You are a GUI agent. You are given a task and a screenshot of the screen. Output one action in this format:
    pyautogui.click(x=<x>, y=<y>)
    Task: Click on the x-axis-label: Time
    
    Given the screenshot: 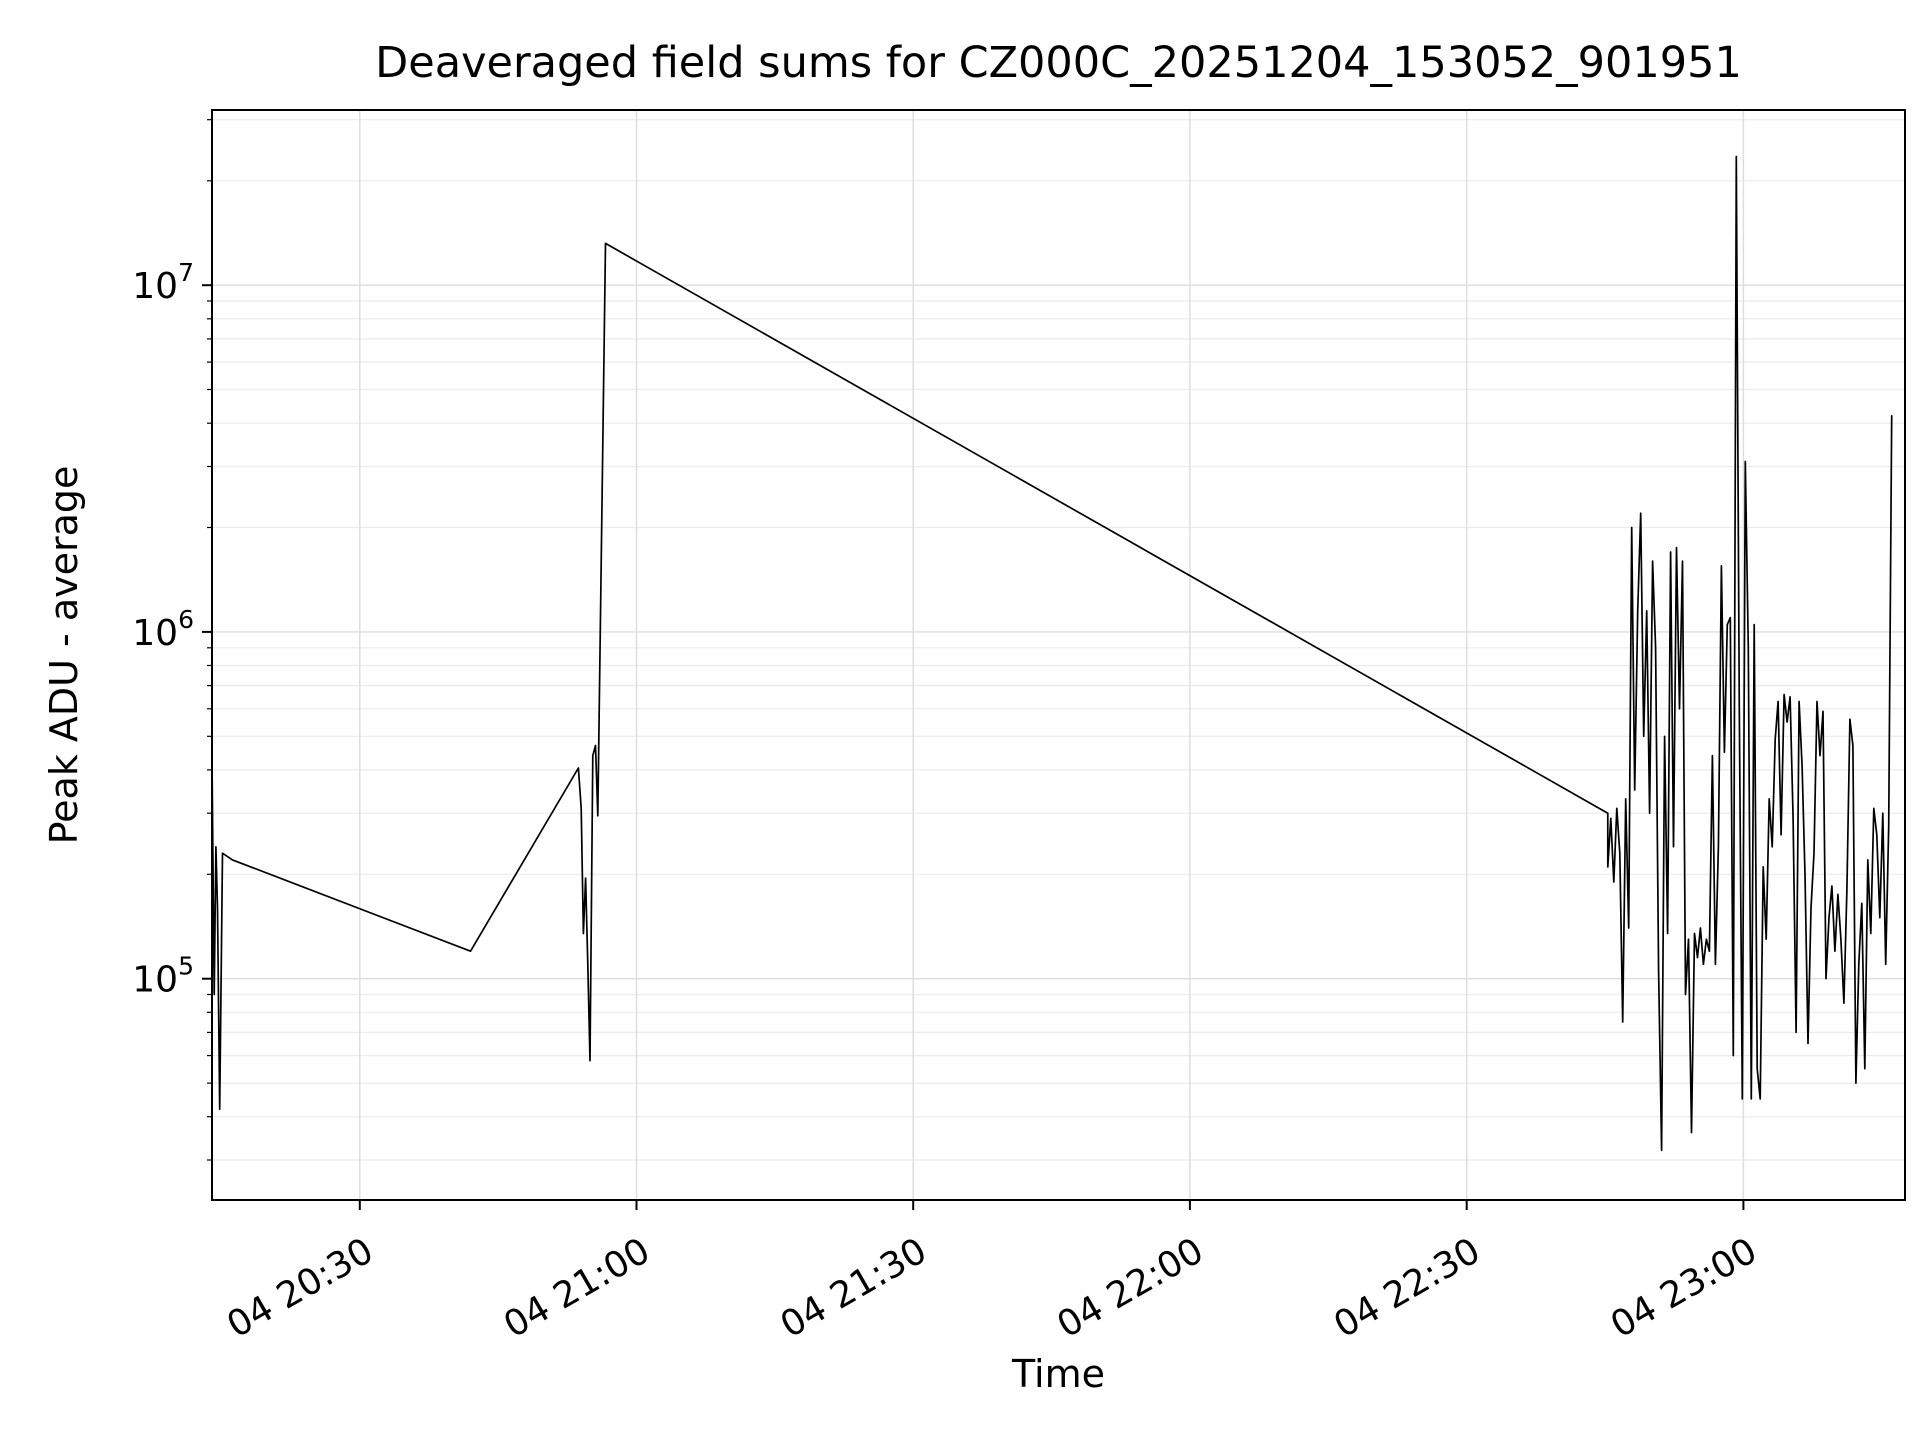 What is the action you would take?
    pyautogui.click(x=1058, y=1374)
    